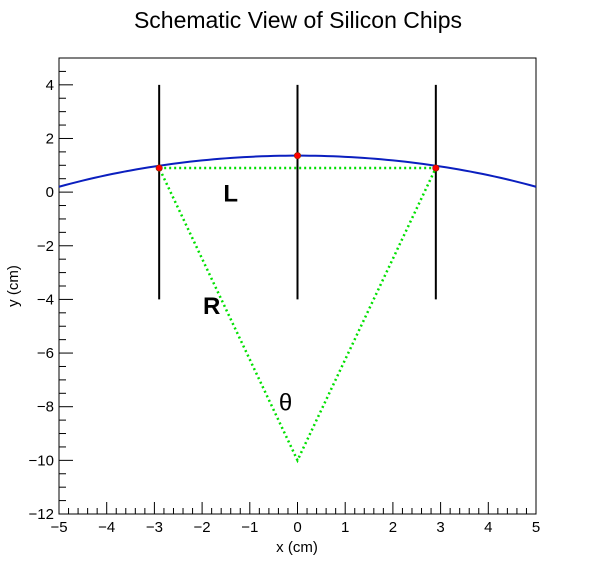  What do you see at coordinates (106, 527) in the screenshot?
I see `x-tick-label: −4` at bounding box center [106, 527].